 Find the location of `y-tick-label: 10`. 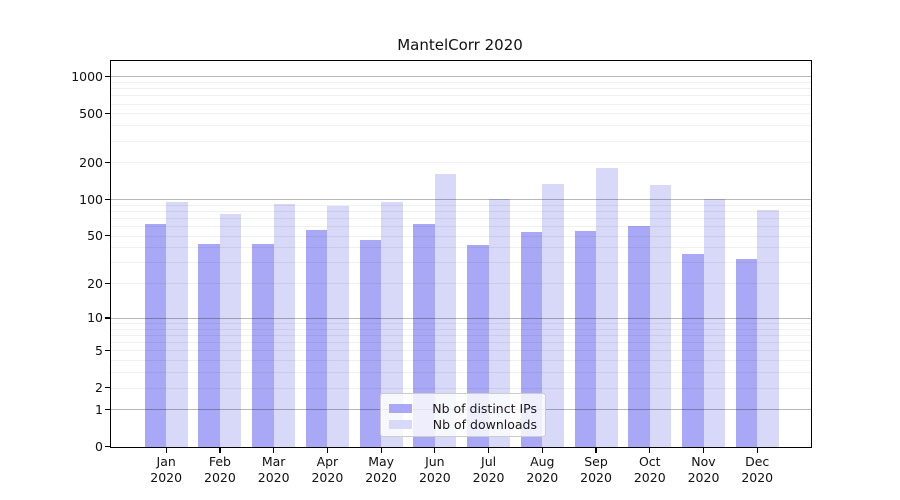

y-tick-label: 10 is located at coordinates (95, 318).